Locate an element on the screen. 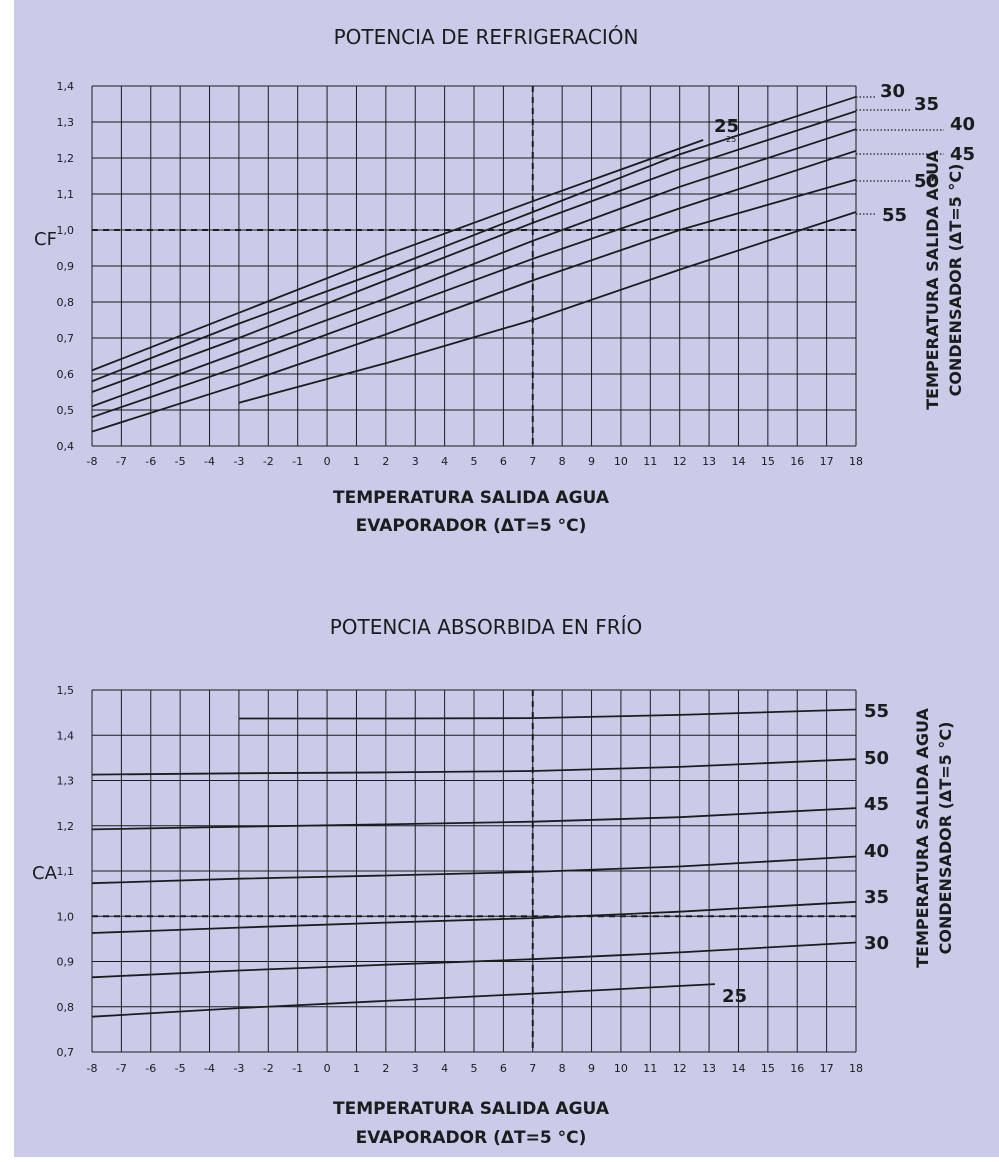  chart-title: POTENCIA DE REFRIGERACIÓN is located at coordinates (486, 37).